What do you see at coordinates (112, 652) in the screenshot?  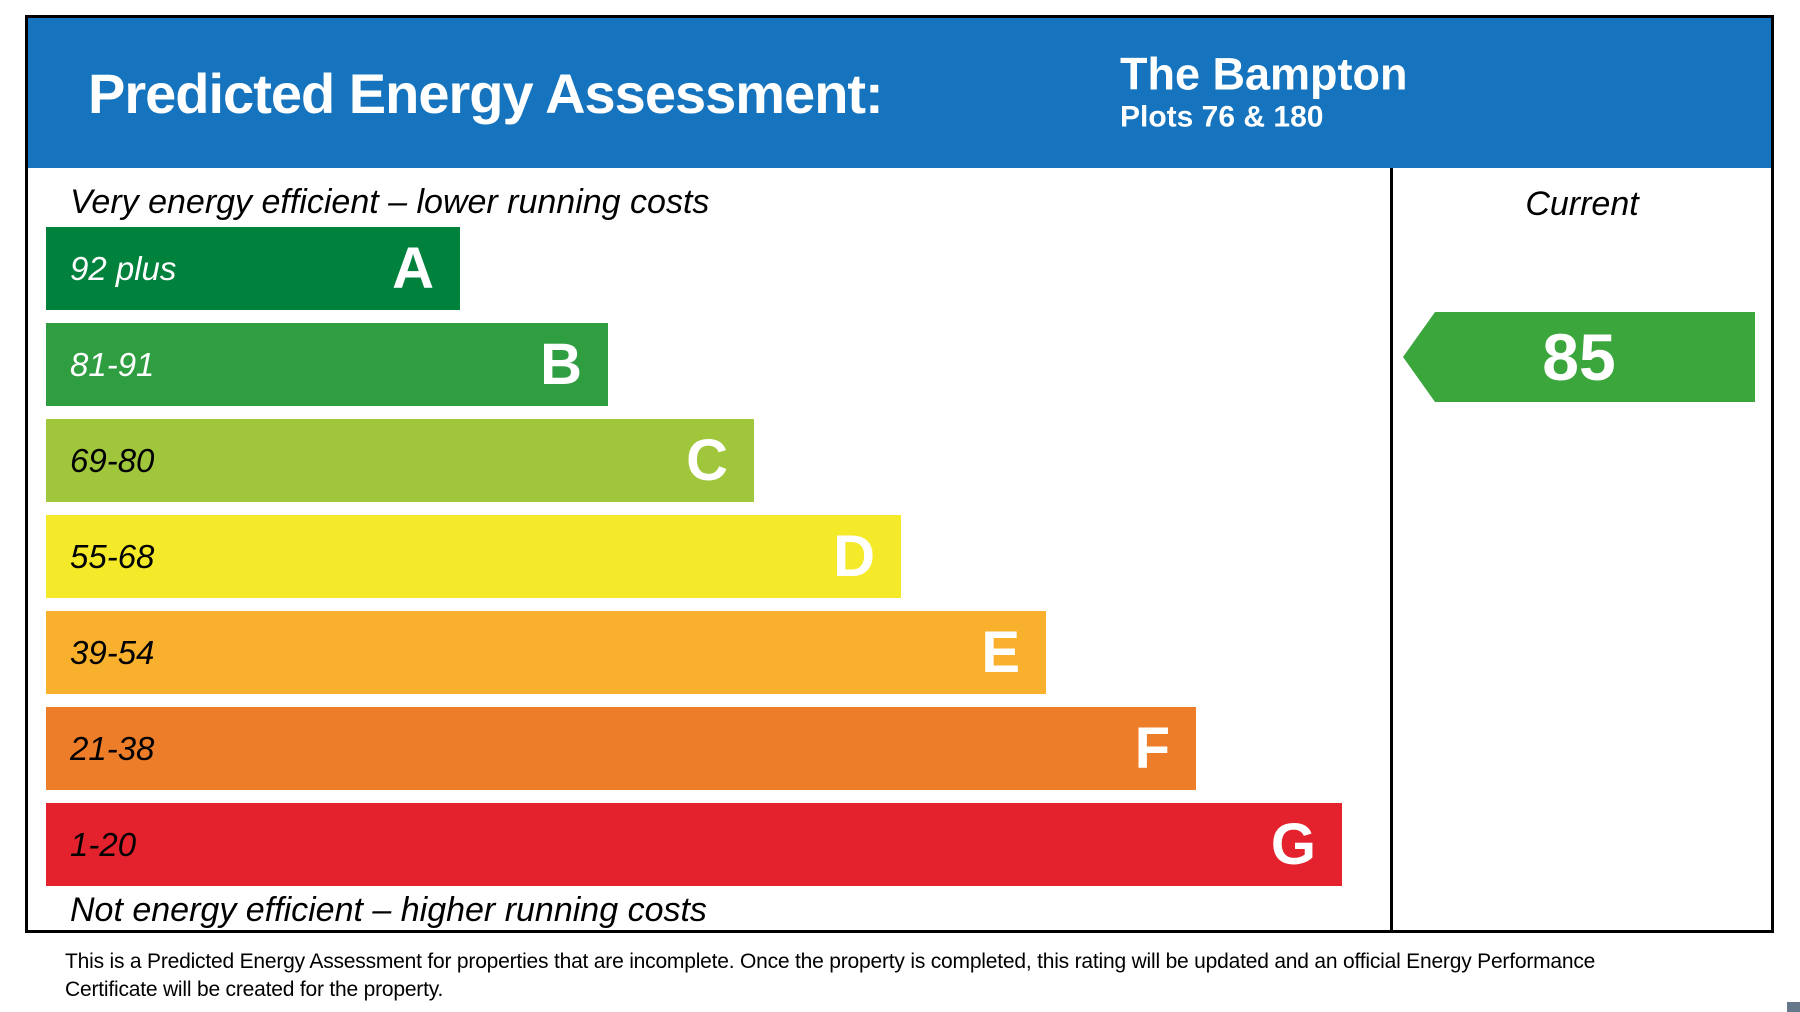 I see `band-range-label: 39-54` at bounding box center [112, 652].